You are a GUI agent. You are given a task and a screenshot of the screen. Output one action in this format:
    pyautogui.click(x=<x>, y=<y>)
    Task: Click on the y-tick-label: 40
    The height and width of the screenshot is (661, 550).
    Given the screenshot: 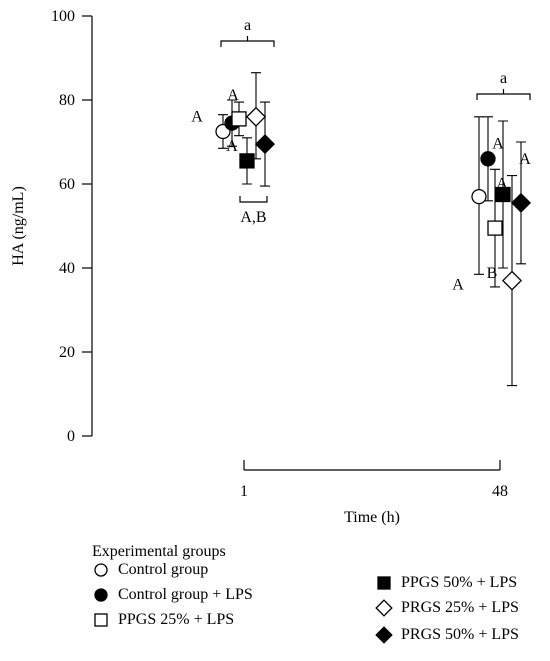 What is the action you would take?
    pyautogui.click(x=67, y=268)
    